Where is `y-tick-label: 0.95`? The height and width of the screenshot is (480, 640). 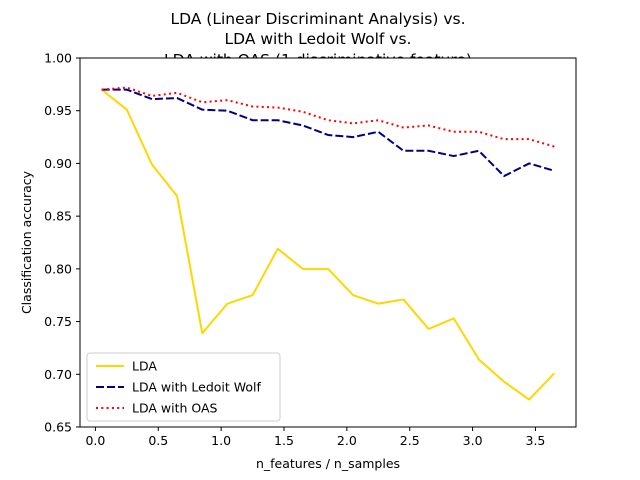 y-tick-label: 0.95 is located at coordinates (58, 110).